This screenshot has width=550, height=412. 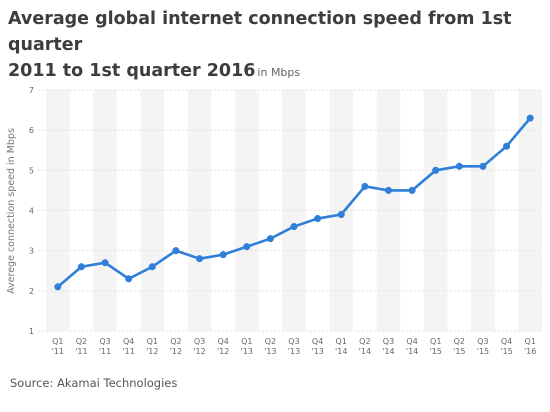 I want to click on y-axis-tick-labels: 1 2 3 4 5 6 7, so click(x=31, y=211).